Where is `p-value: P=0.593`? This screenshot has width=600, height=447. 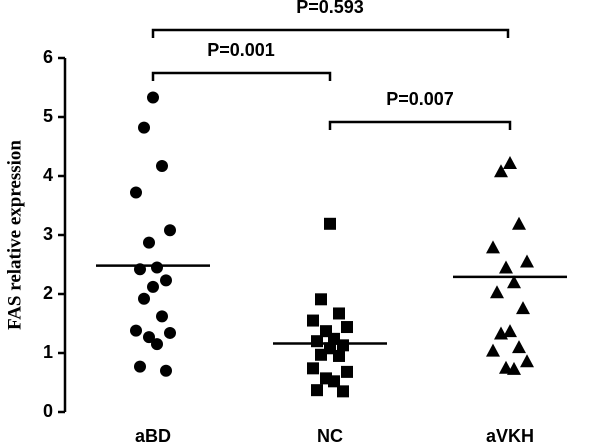
p-value: P=0.593 is located at coordinates (330, 8).